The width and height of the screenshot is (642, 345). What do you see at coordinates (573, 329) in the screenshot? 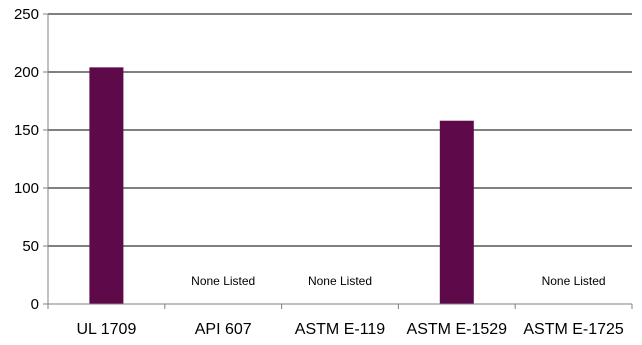
I see `x-tick-label: ASTM E-1725` at bounding box center [573, 329].